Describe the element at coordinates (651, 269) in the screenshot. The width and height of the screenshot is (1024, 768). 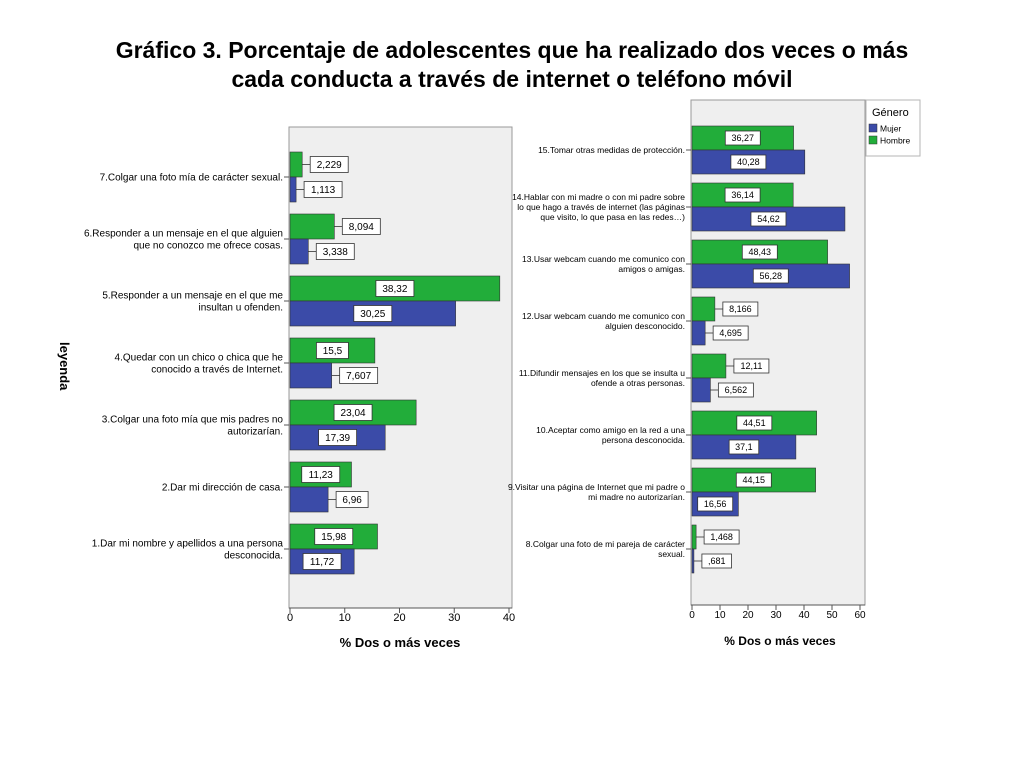
I see `category-label: amigos o amigas.` at that location.